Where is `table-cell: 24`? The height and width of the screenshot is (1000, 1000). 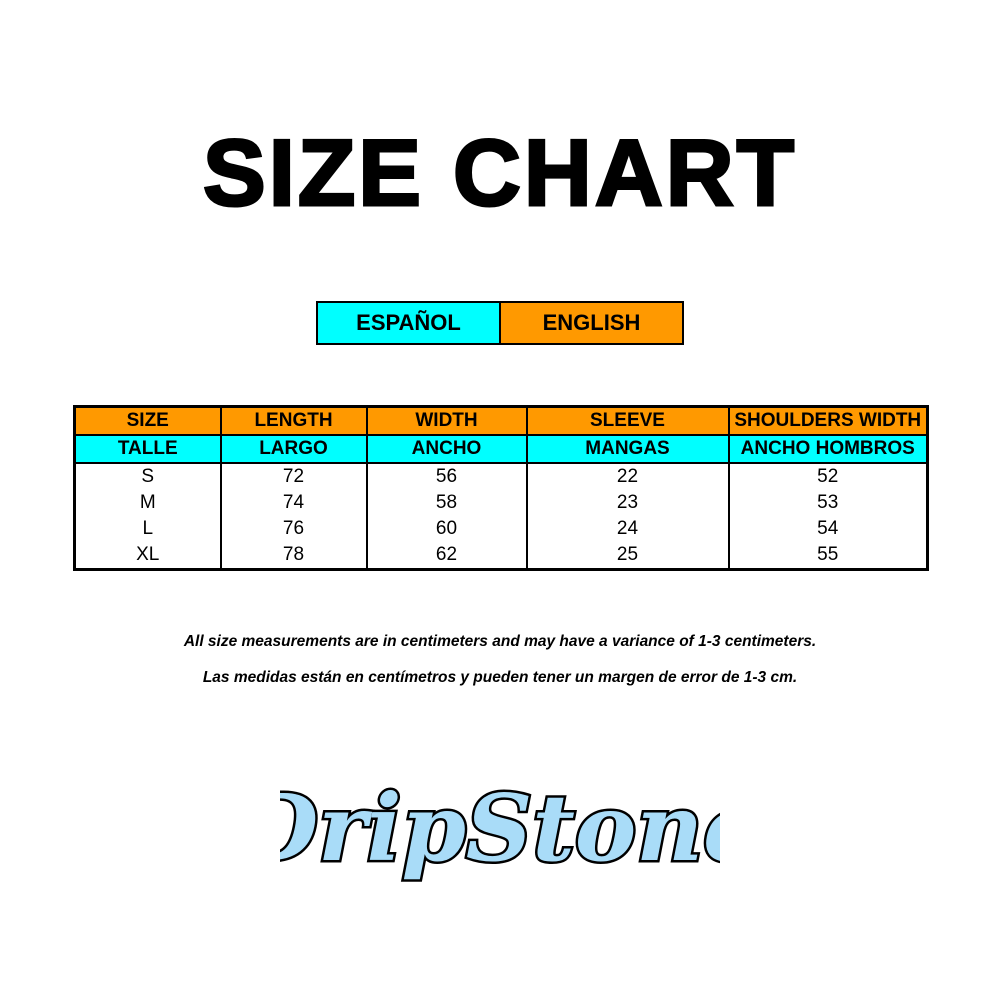 table-cell: 24 is located at coordinates (627, 529).